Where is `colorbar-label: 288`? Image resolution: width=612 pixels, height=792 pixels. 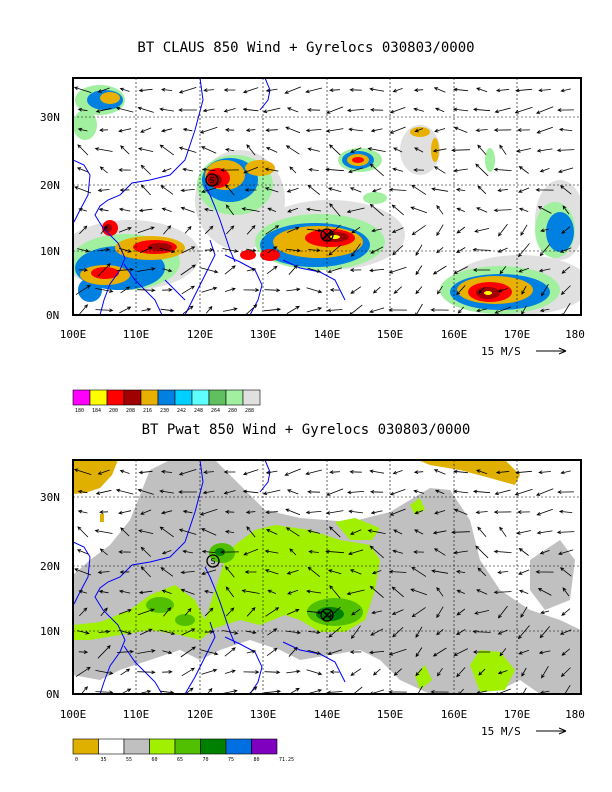 colorbar-label: 288 is located at coordinates (249, 411).